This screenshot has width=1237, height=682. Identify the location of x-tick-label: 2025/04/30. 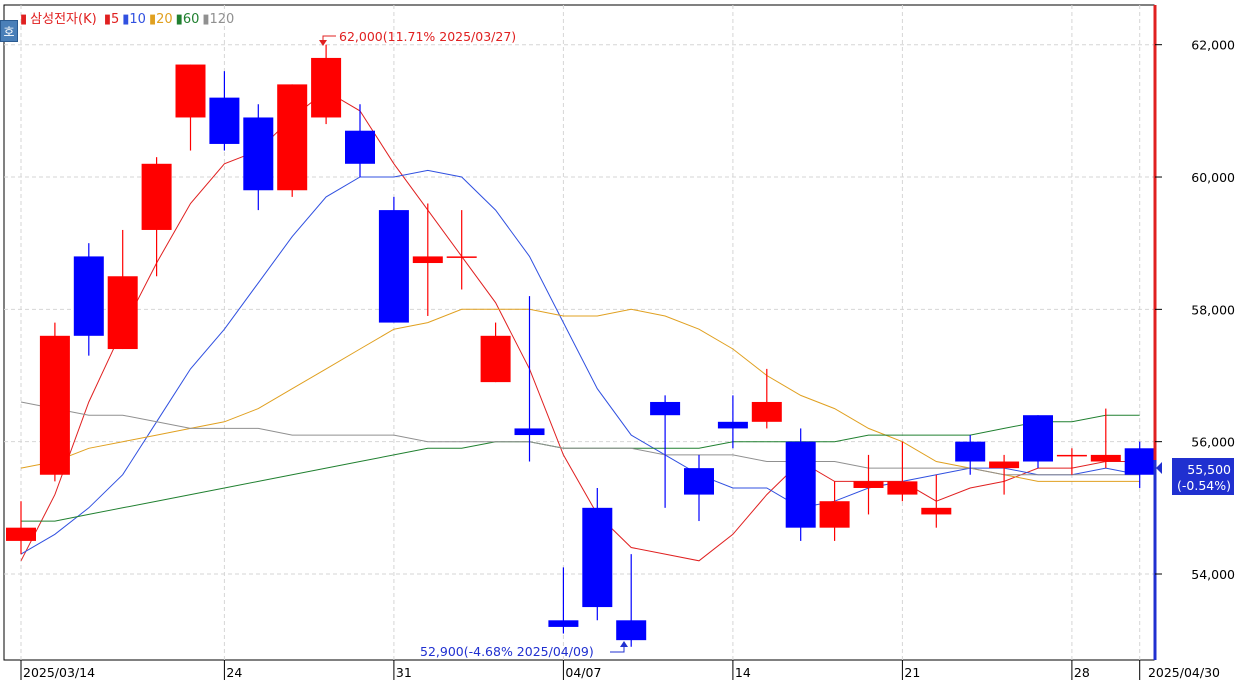
(1184, 672).